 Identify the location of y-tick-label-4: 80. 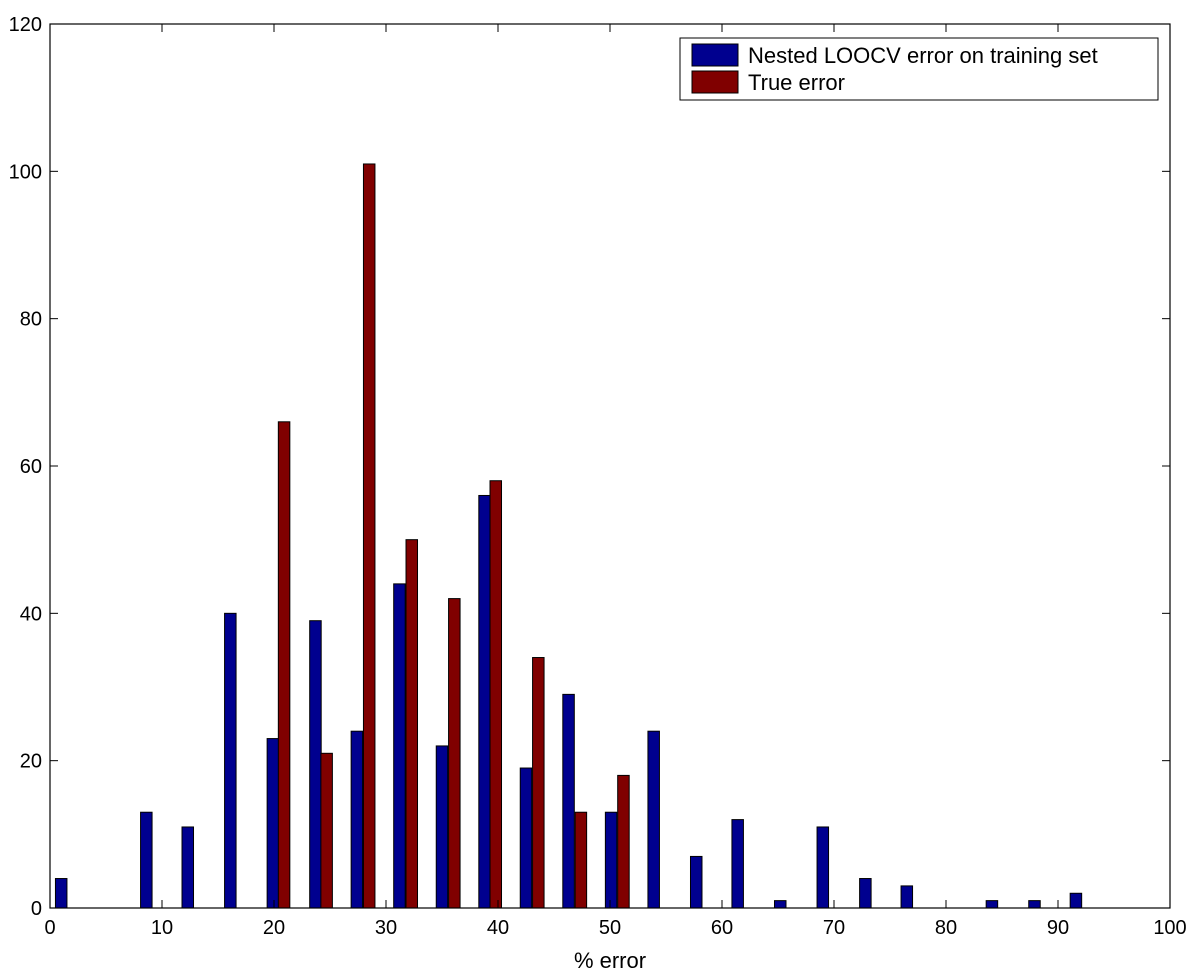
(31, 320).